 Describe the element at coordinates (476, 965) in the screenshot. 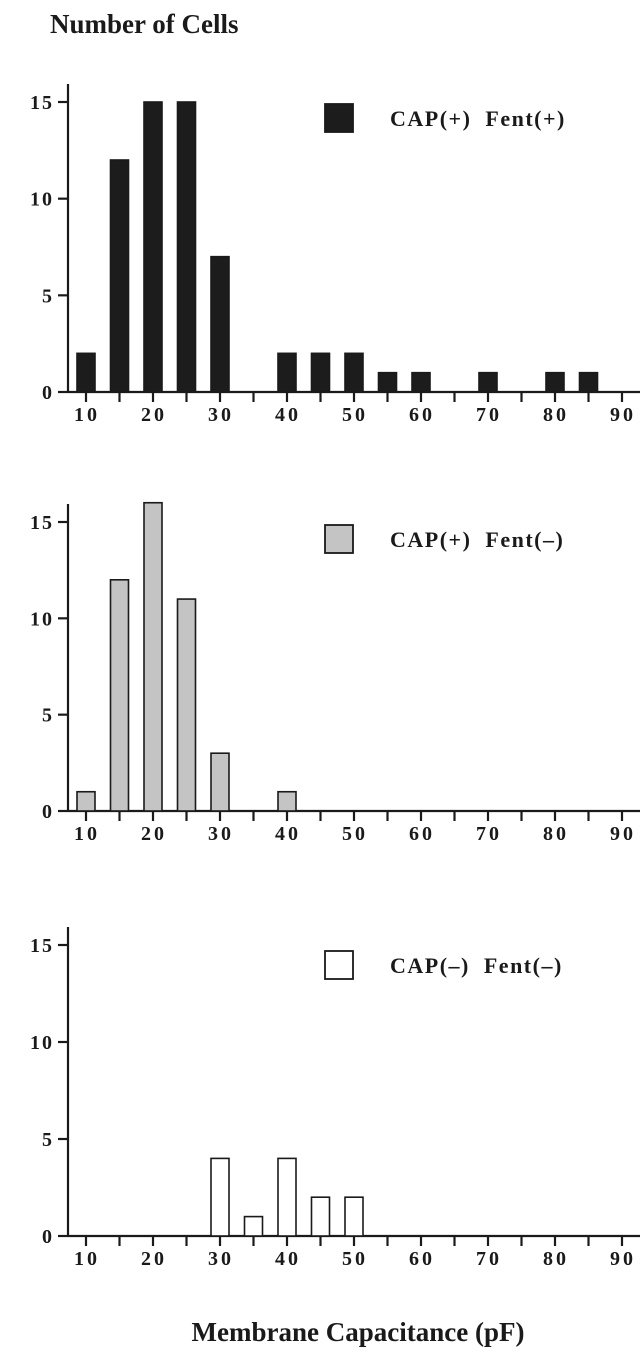

I see `legend-label: CAP(–) Fent(–)` at that location.